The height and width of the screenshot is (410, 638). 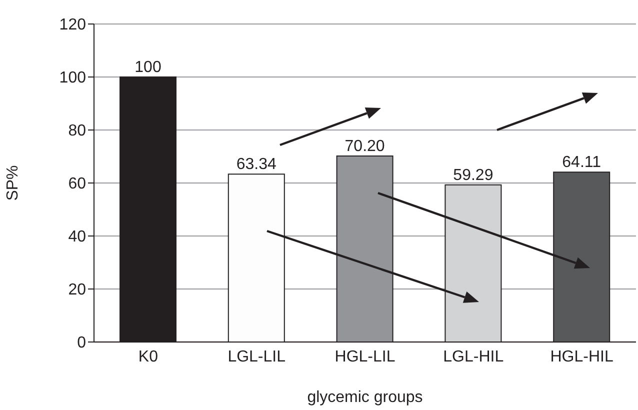 I want to click on y-tick-label: 120, so click(x=72, y=25).